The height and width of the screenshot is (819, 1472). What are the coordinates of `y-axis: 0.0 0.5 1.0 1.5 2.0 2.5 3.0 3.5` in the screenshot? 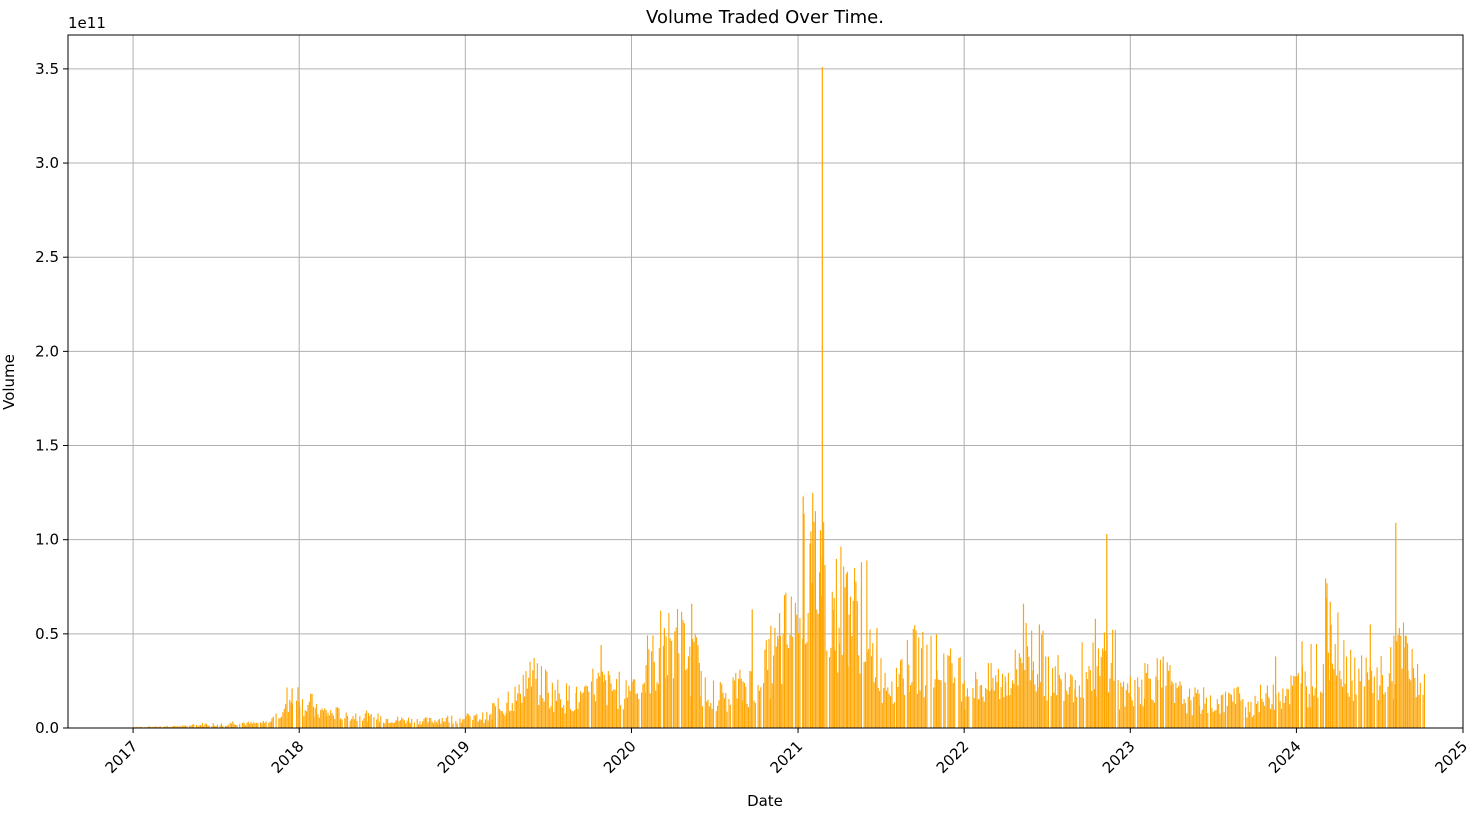 It's located at (51, 398).